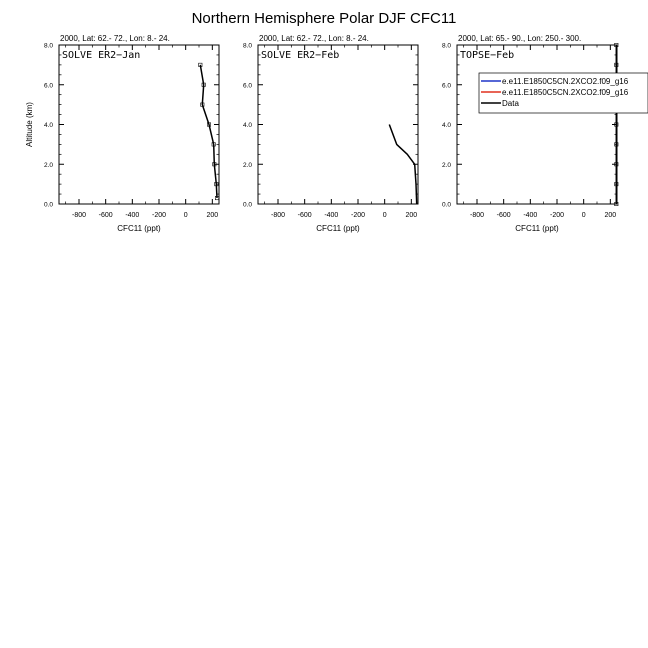 The image size is (648, 648). I want to click on panel-label: TOPSE−Feb, so click(487, 55).